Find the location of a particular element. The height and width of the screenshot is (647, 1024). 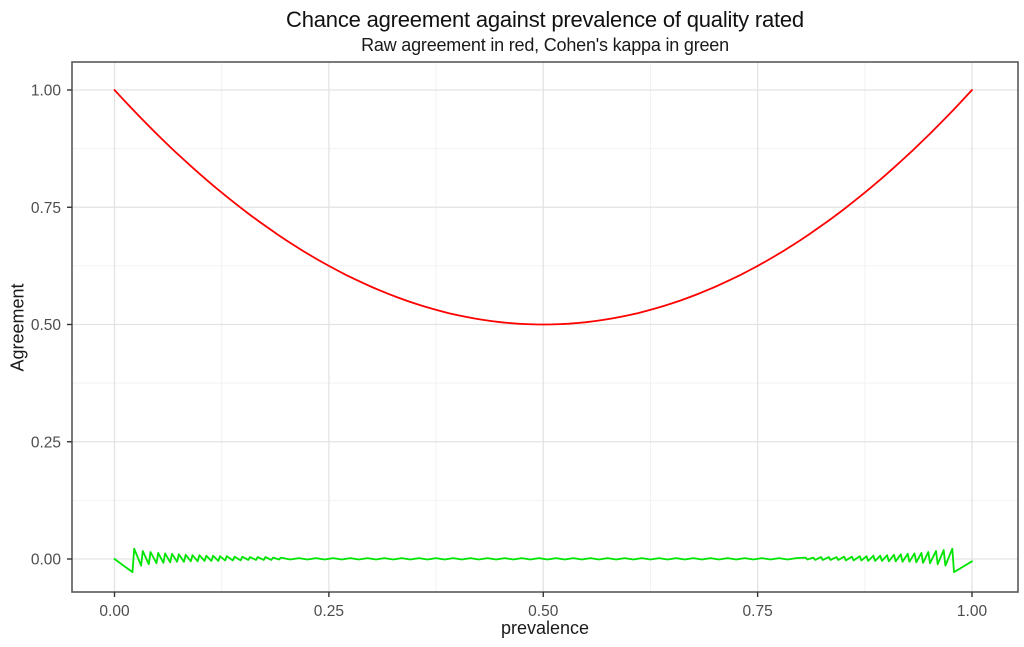

y-tick-label: 0.25 is located at coordinates (46, 442).